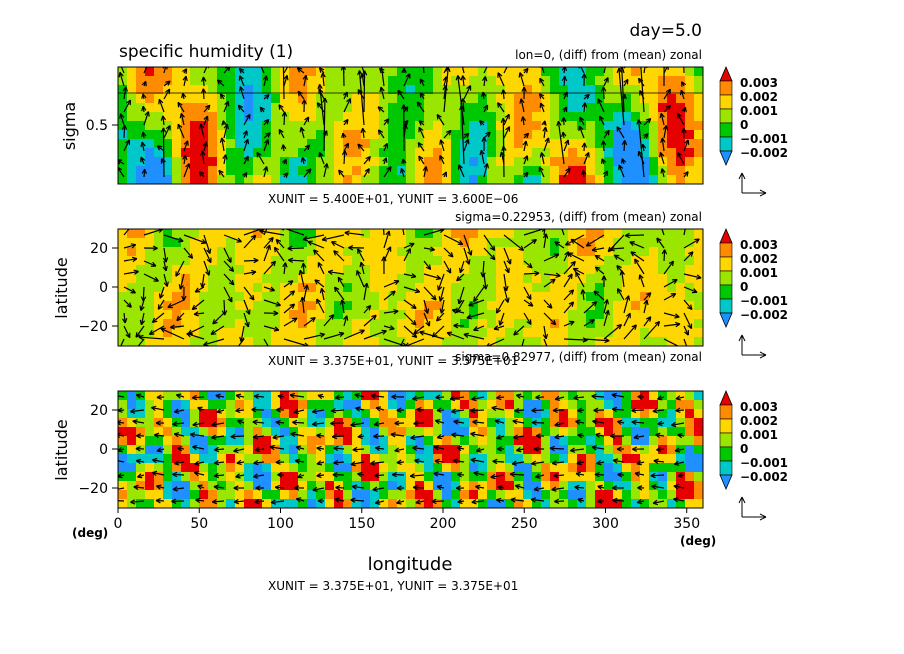 Image resolution: width=904 pixels, height=654 pixels. I want to click on colorbar-segment, so click(726, 116).